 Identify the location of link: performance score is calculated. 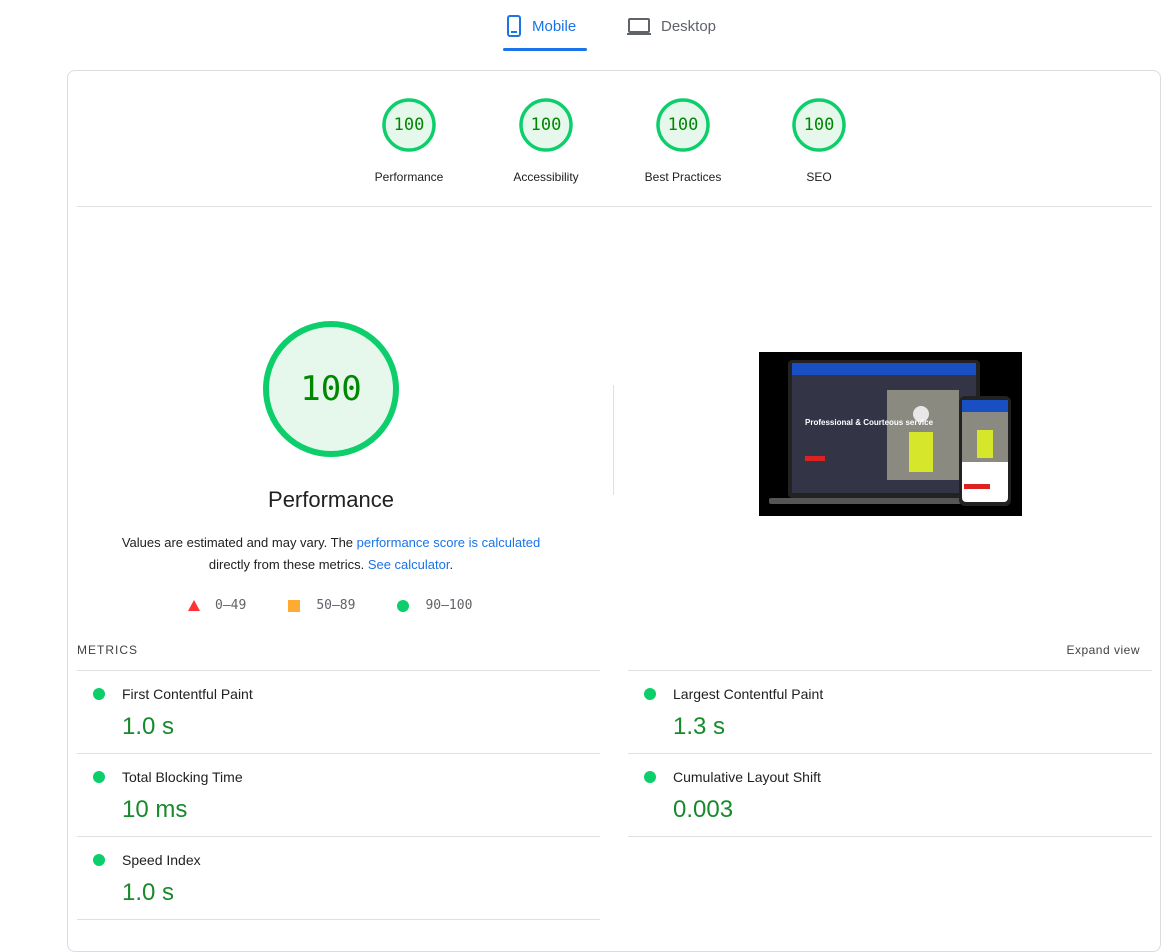
(448, 542).